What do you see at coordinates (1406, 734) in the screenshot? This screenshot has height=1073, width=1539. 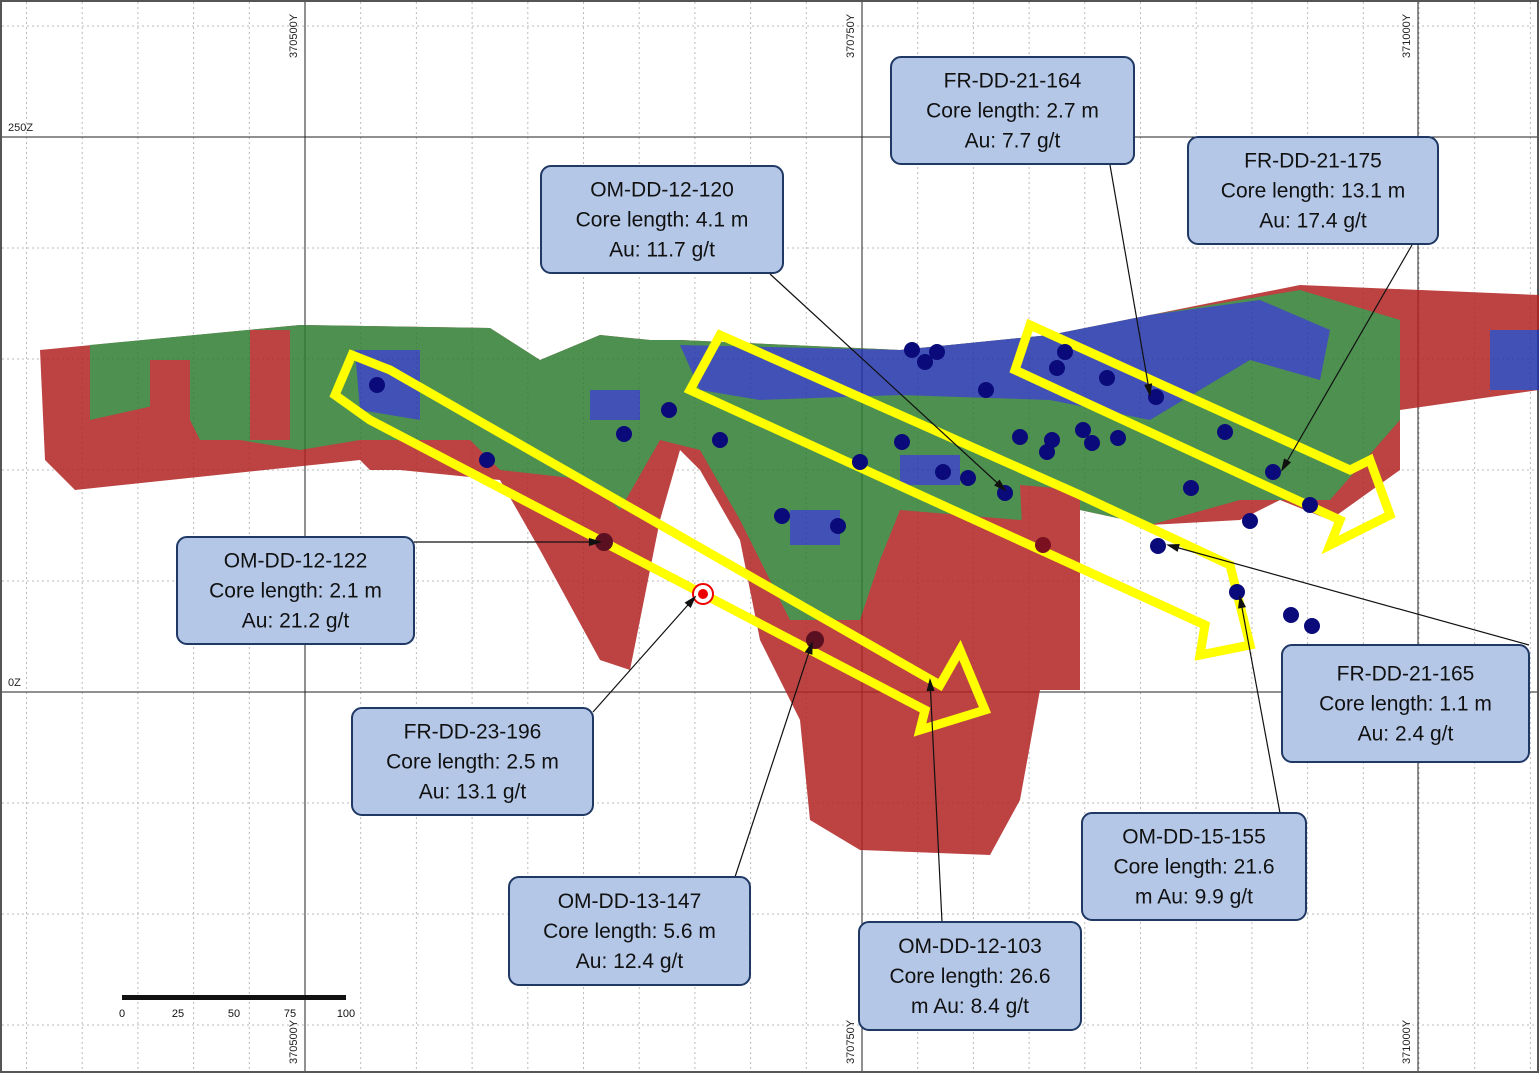 I see `callout-text: Au: 2.4 g/t` at bounding box center [1406, 734].